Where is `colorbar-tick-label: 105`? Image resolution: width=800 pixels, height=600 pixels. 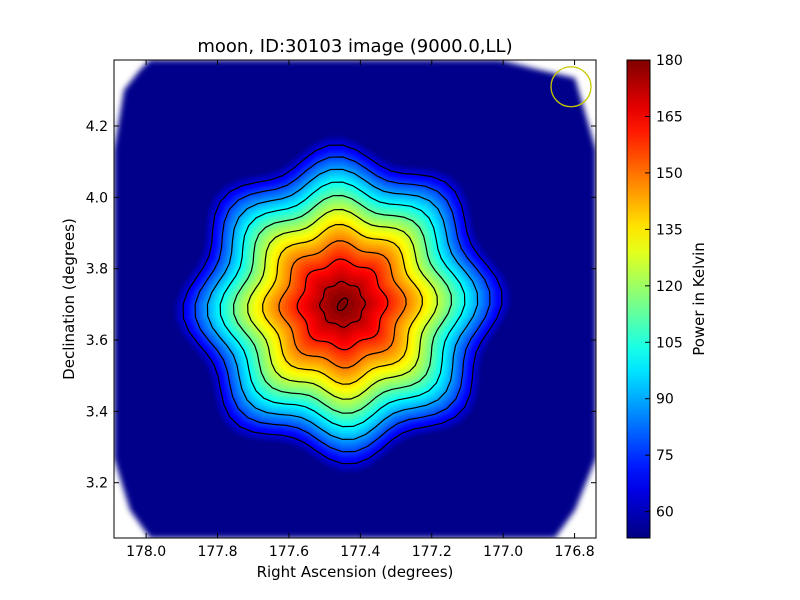 colorbar-tick-label: 105 is located at coordinates (669, 343).